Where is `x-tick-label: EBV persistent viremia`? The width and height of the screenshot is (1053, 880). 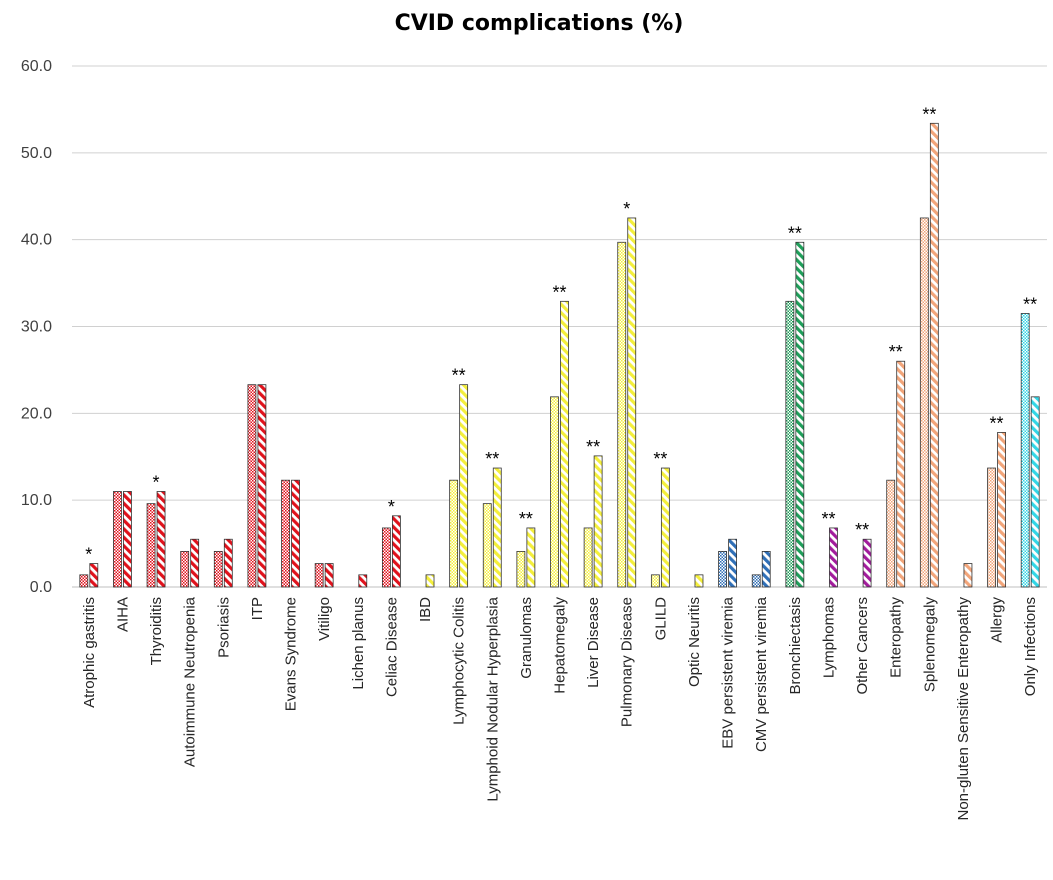
x-tick-label: EBV persistent viremia is located at coordinates (728, 672).